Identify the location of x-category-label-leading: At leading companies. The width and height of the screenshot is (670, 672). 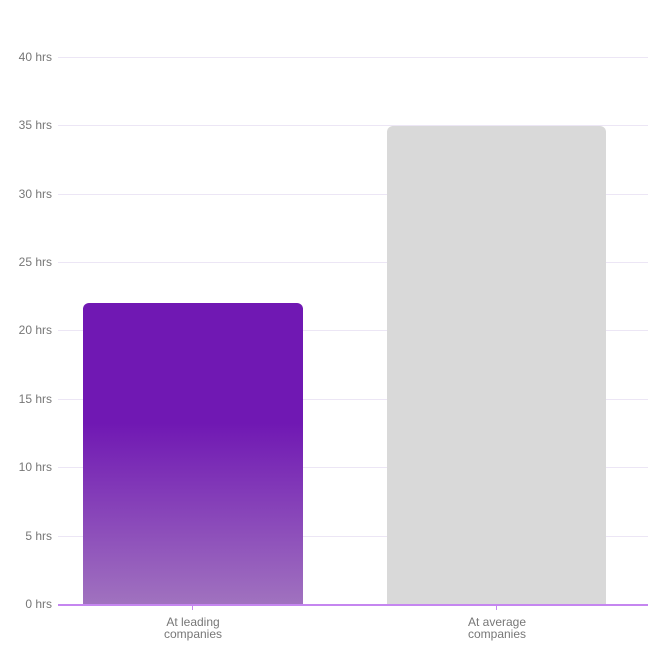
(193, 628).